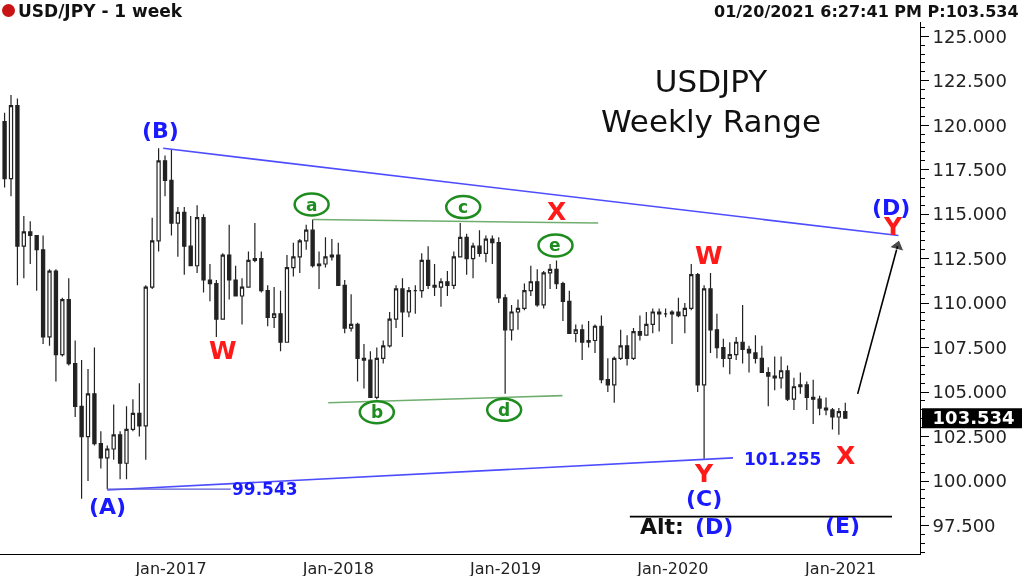 The image size is (1024, 576). What do you see at coordinates (970, 303) in the screenshot?
I see `y-tick-label: 110.000` at bounding box center [970, 303].